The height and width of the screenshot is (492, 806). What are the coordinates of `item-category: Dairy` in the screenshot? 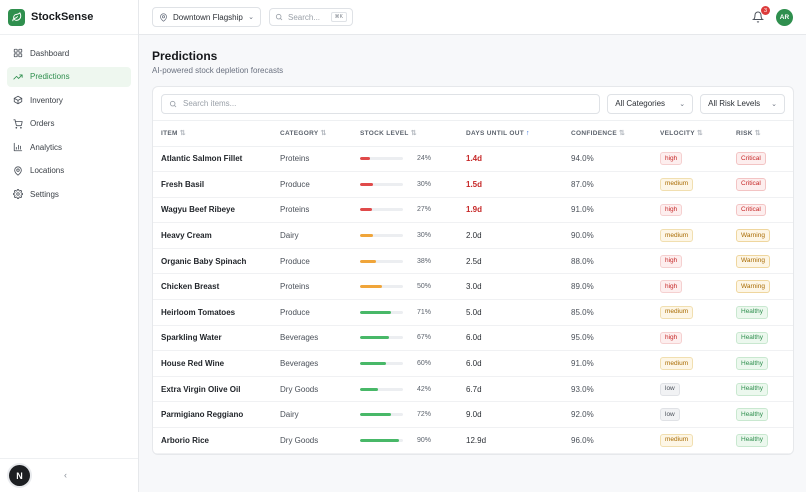 It's located at (312, 235).